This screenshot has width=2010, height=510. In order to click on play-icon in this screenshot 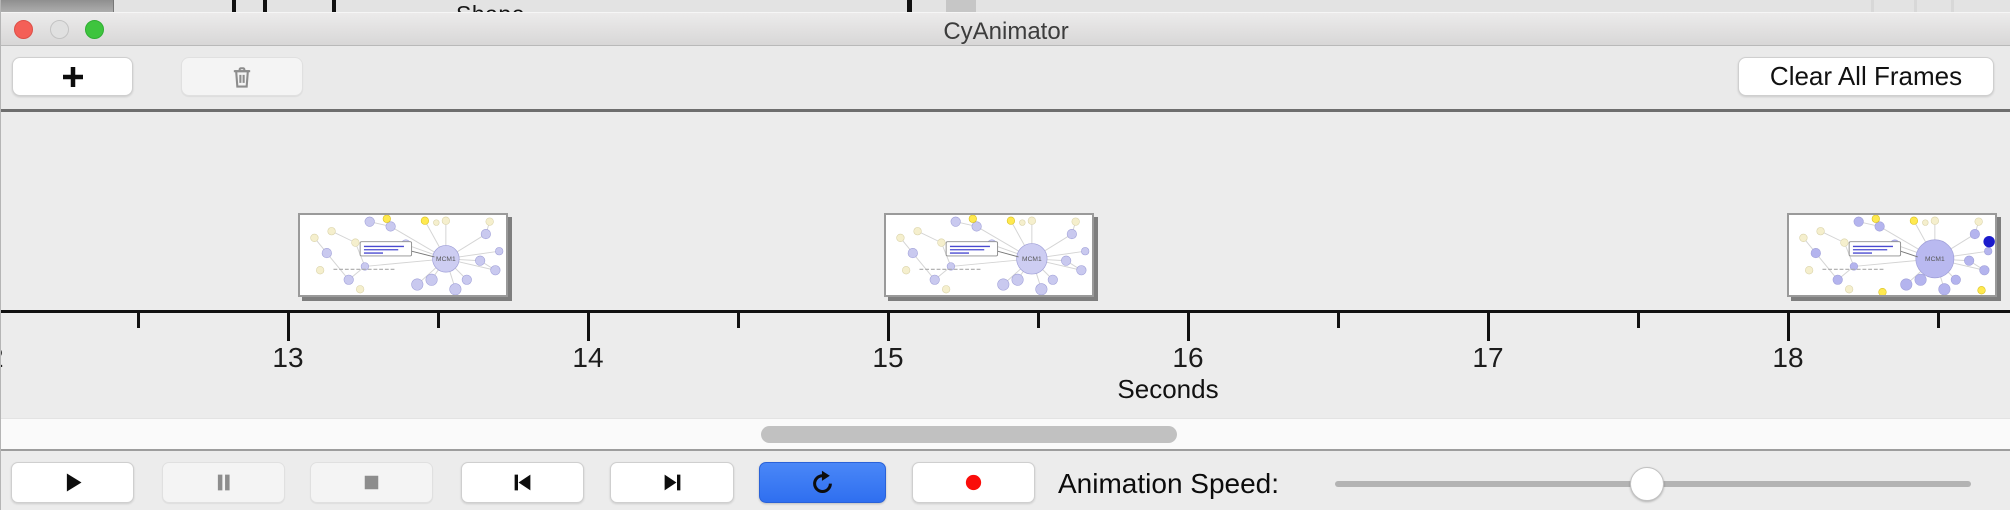, I will do `click(74, 482)`.